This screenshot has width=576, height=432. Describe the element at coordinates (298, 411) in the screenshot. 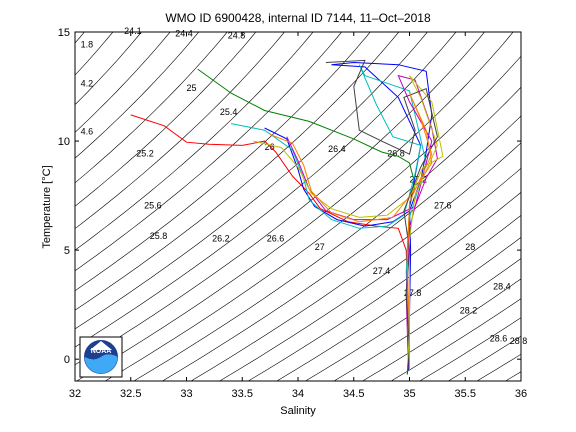

I see `x-axis-label: Salinity` at that location.